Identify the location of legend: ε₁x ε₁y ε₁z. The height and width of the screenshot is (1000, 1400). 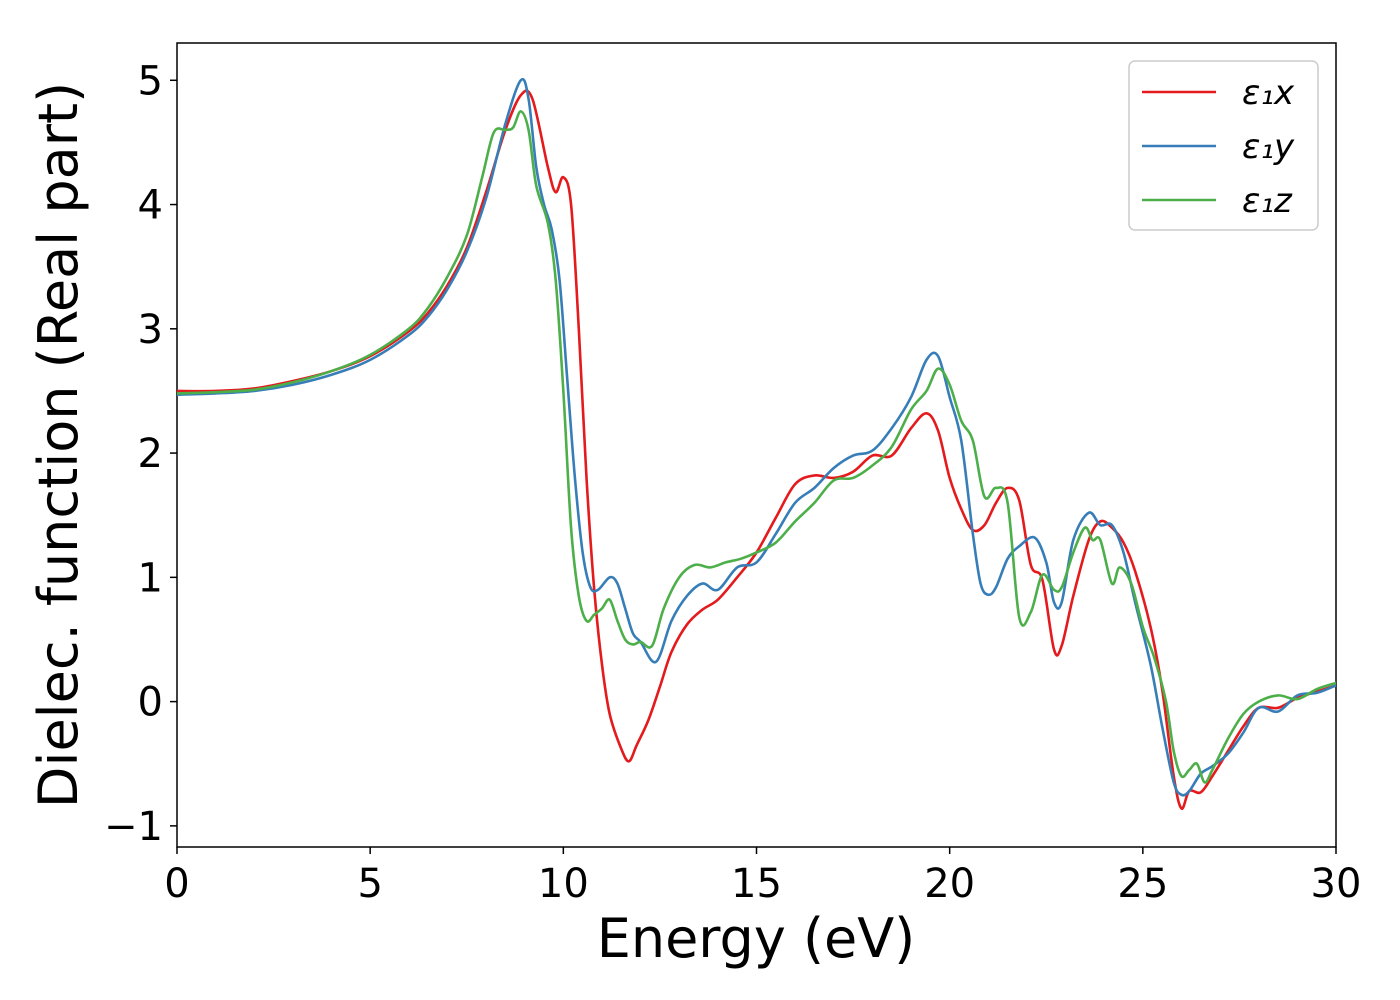
(1223, 145).